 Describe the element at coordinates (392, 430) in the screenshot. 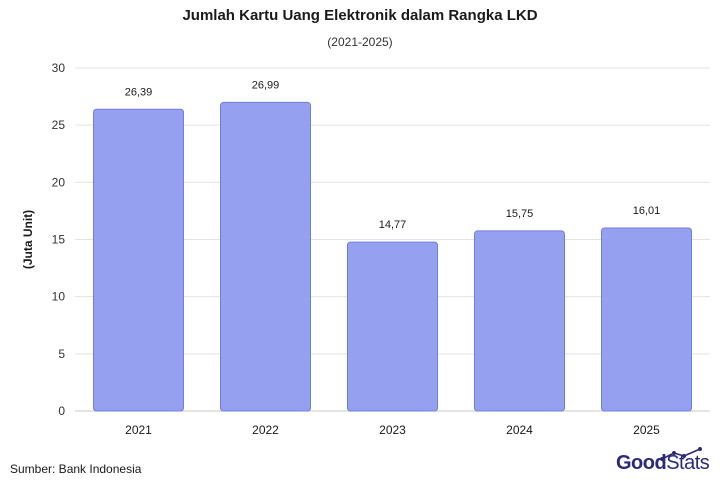

I see `x-tick-label: 2023` at that location.